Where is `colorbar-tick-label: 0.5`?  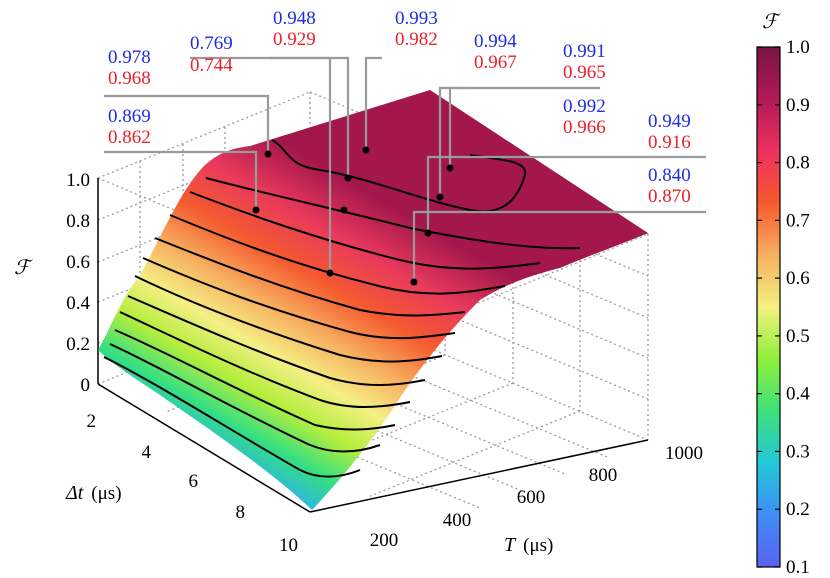
colorbar-tick-label: 0.5 is located at coordinates (798, 336).